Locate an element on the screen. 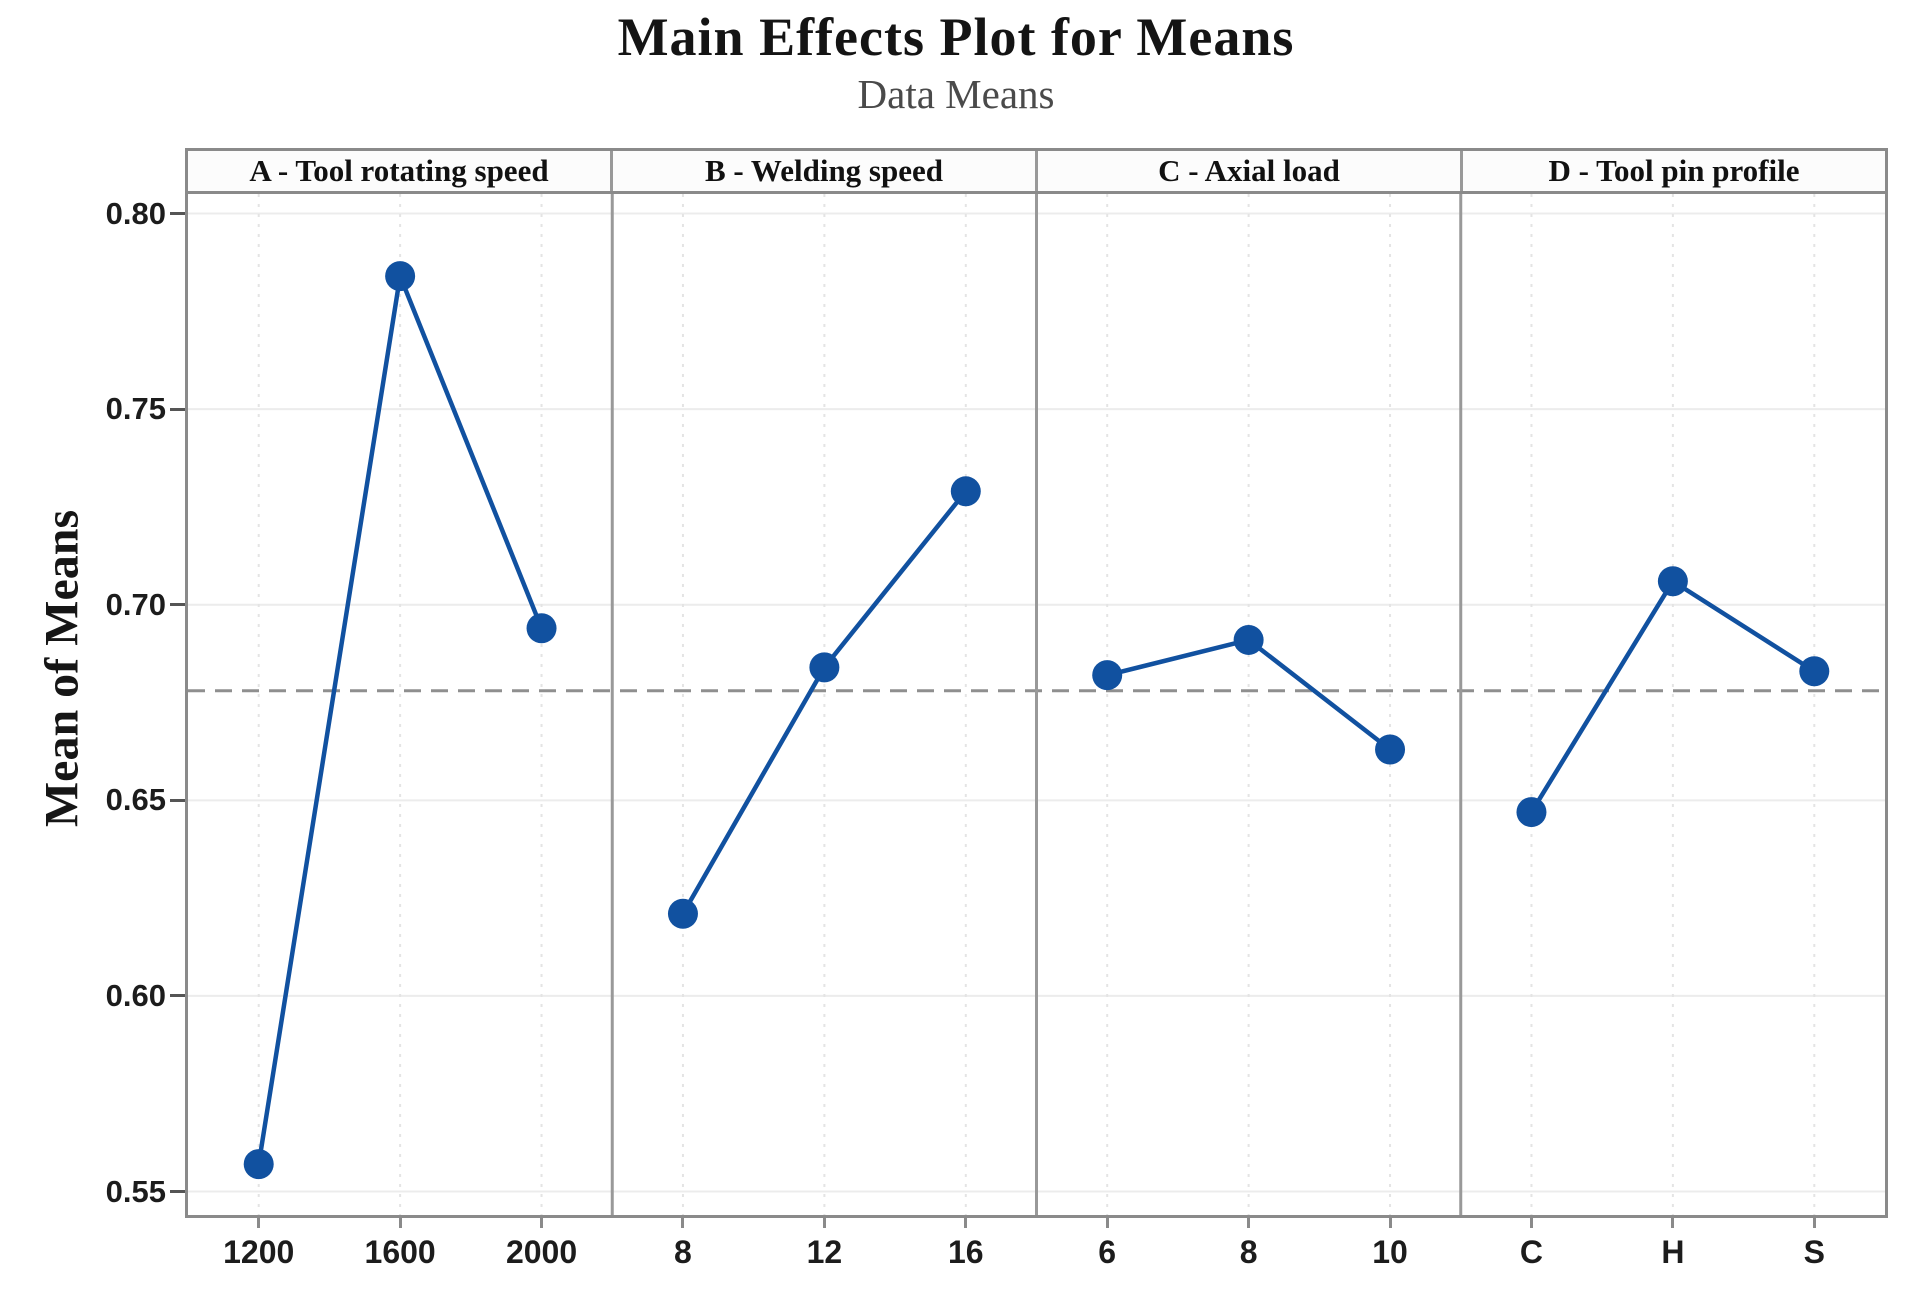 The image size is (1912, 1294). x-tick-label: H is located at coordinates (1673, 1252).